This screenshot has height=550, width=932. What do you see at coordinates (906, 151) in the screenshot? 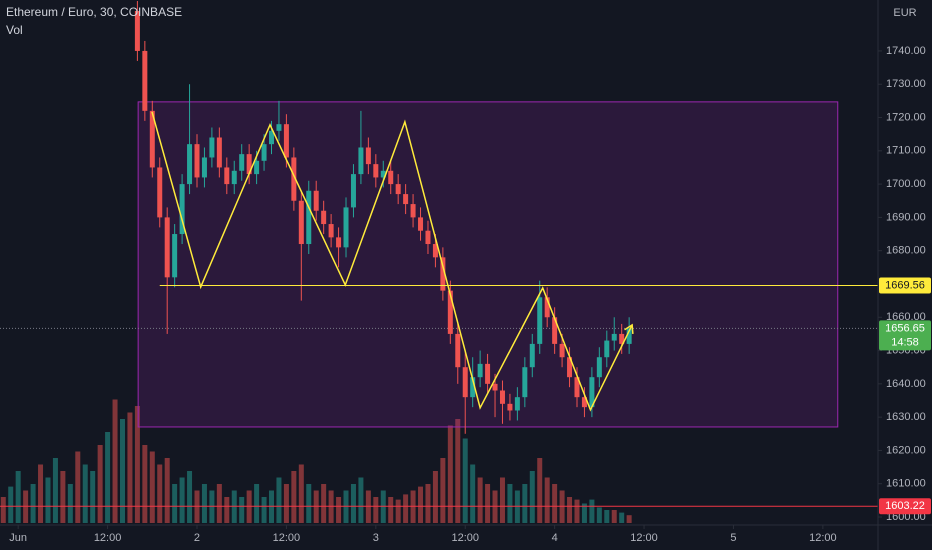
I see `y-tick-label: 1710.00` at bounding box center [906, 151].